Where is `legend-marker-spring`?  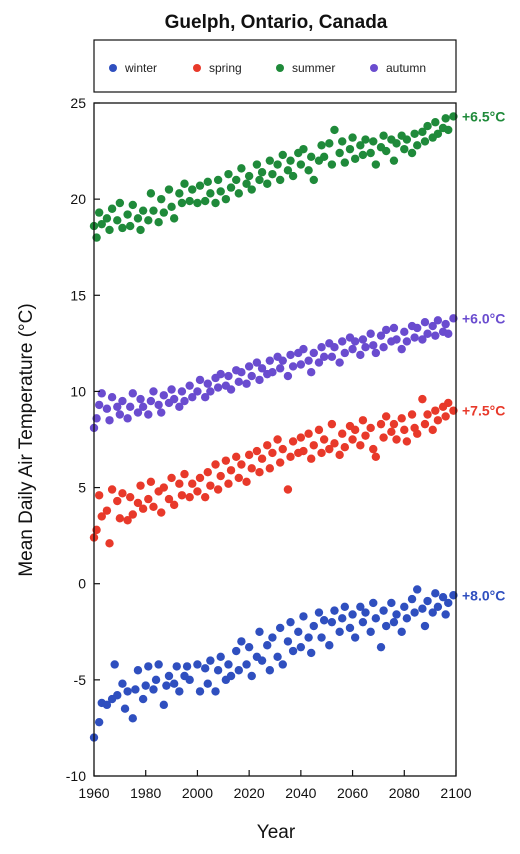
legend-marker-spring is located at coordinates (197, 68).